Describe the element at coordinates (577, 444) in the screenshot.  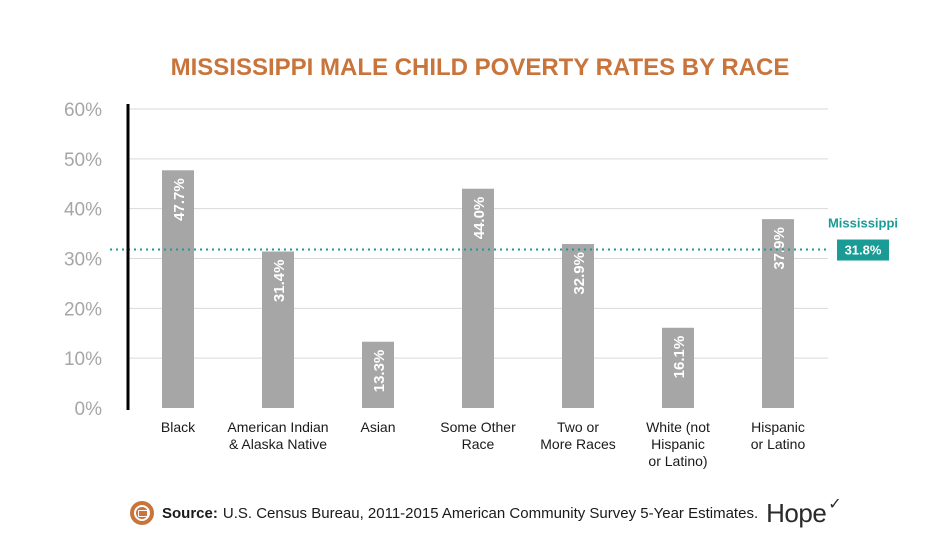
I see `x-category-label: More Races` at that location.